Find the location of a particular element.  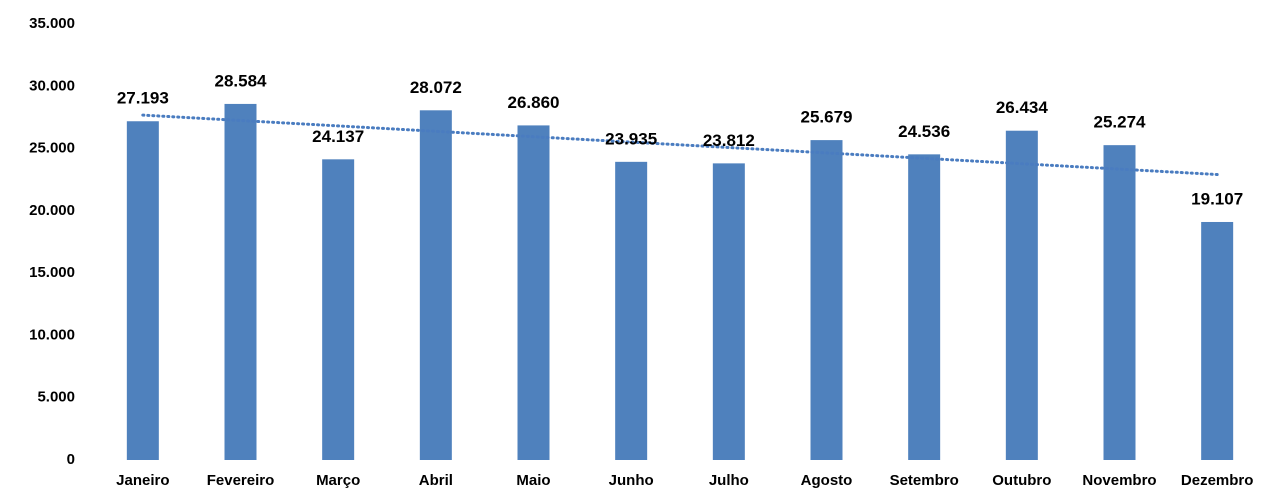

x-tick-label: Fevereiro is located at coordinates (241, 480).